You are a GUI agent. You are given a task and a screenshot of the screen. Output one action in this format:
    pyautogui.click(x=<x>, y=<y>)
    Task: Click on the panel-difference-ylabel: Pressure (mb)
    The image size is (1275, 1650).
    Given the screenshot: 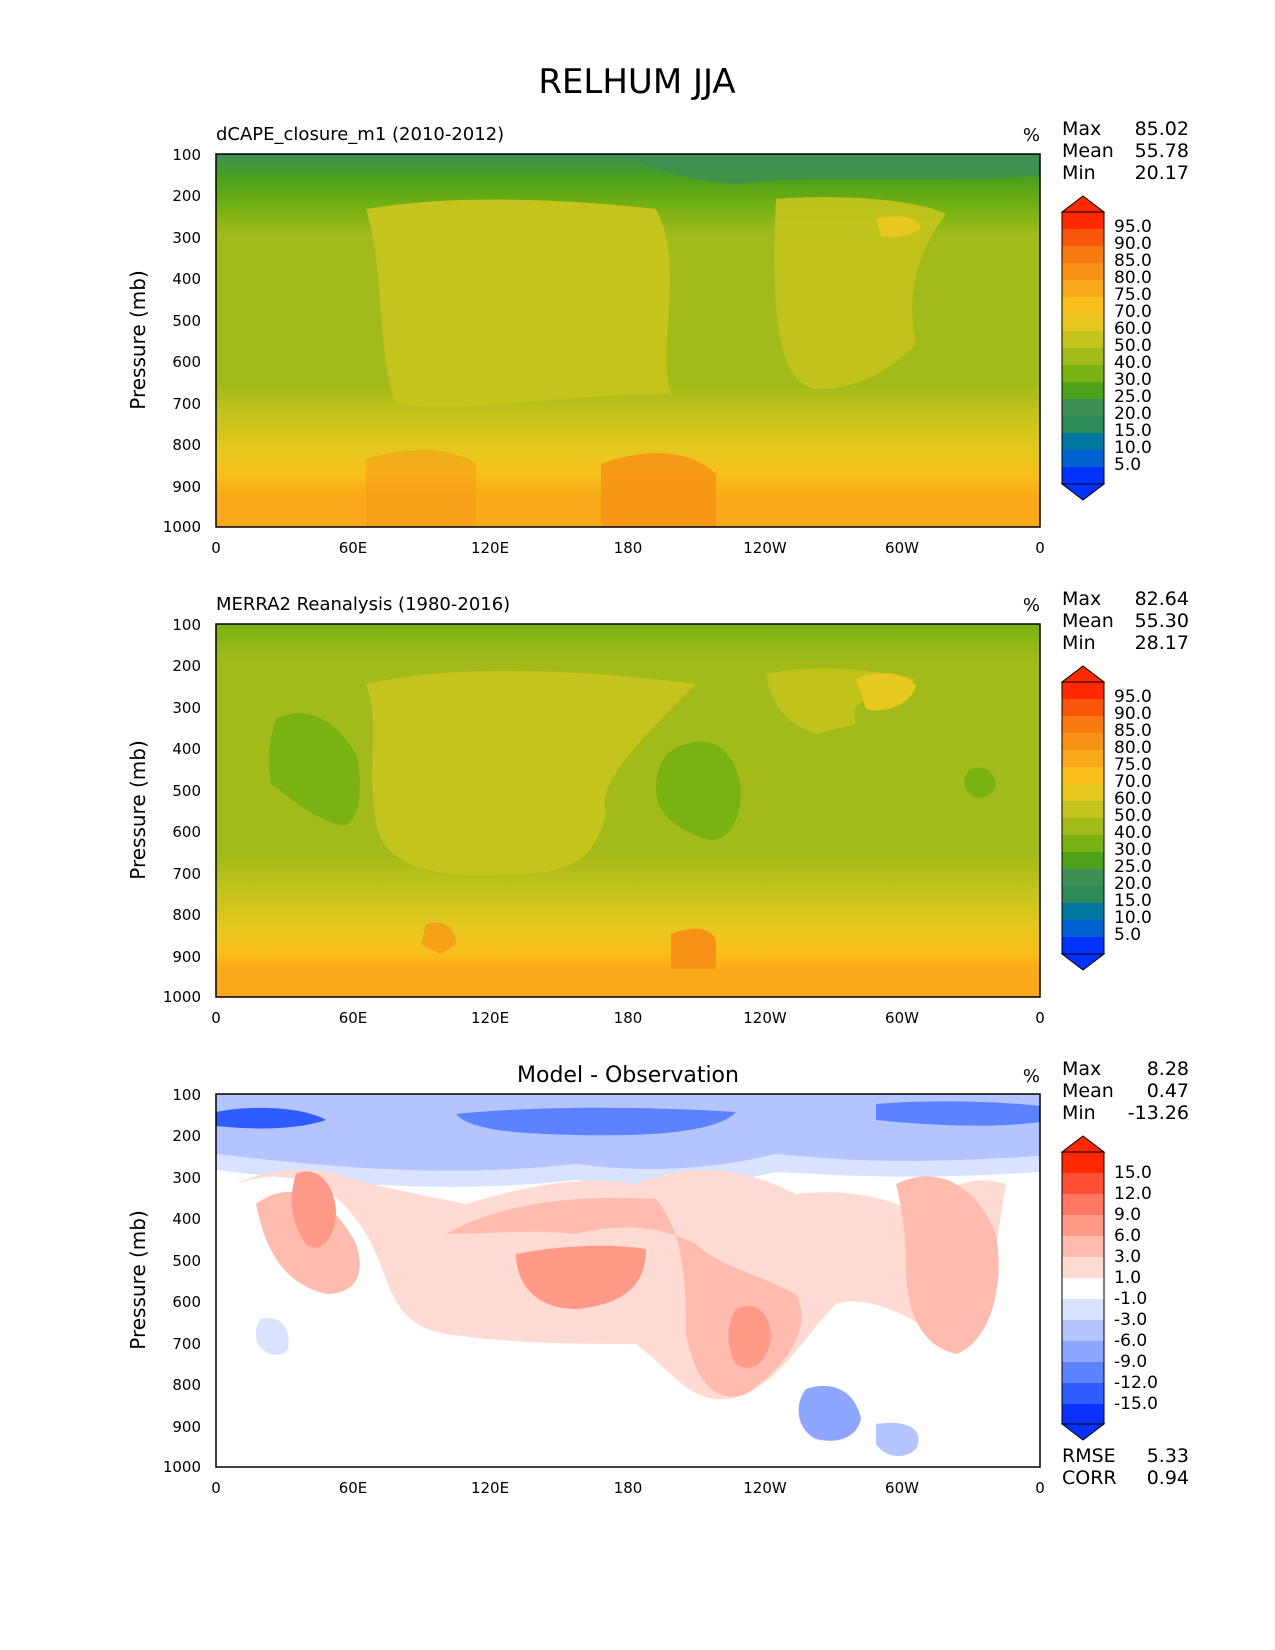 What is the action you would take?
    pyautogui.click(x=138, y=1280)
    